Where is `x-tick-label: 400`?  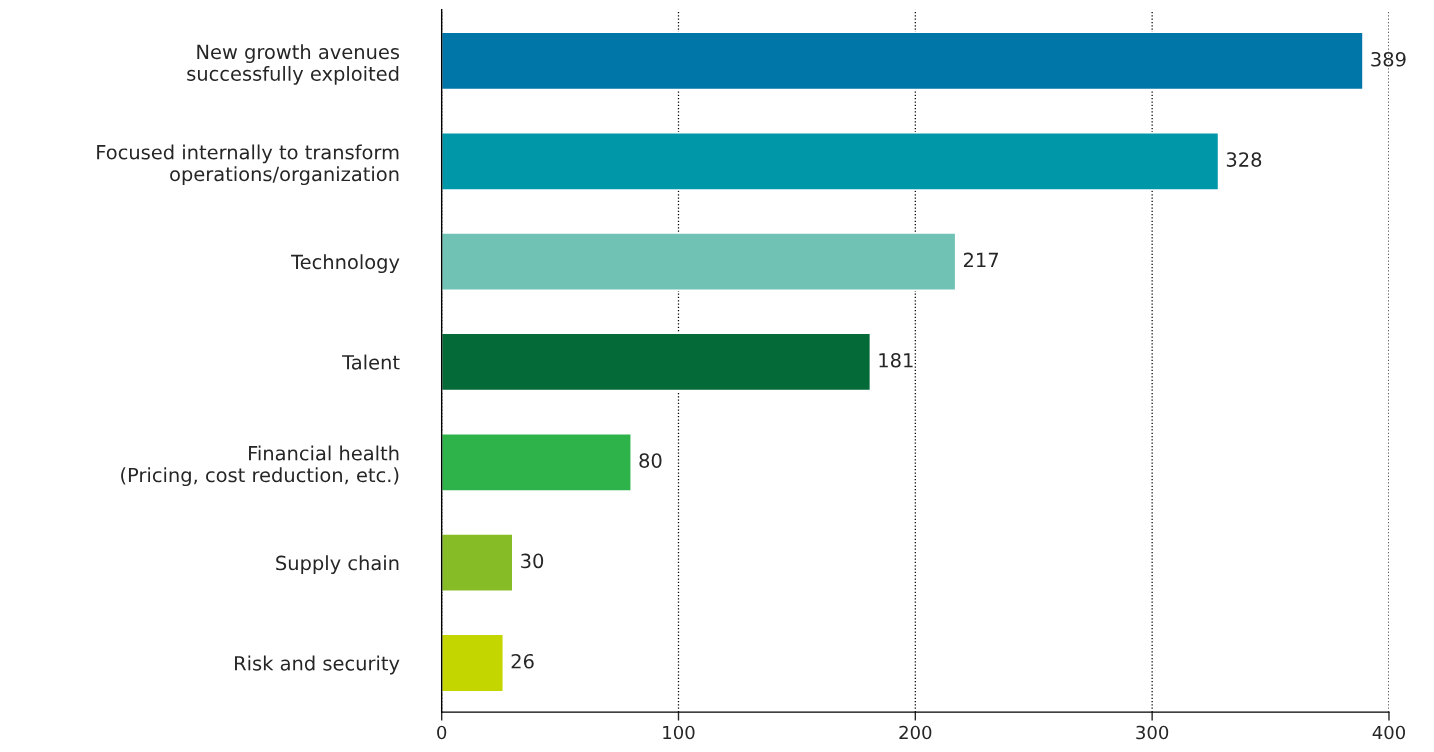
x-tick-label: 400 is located at coordinates (1388, 732).